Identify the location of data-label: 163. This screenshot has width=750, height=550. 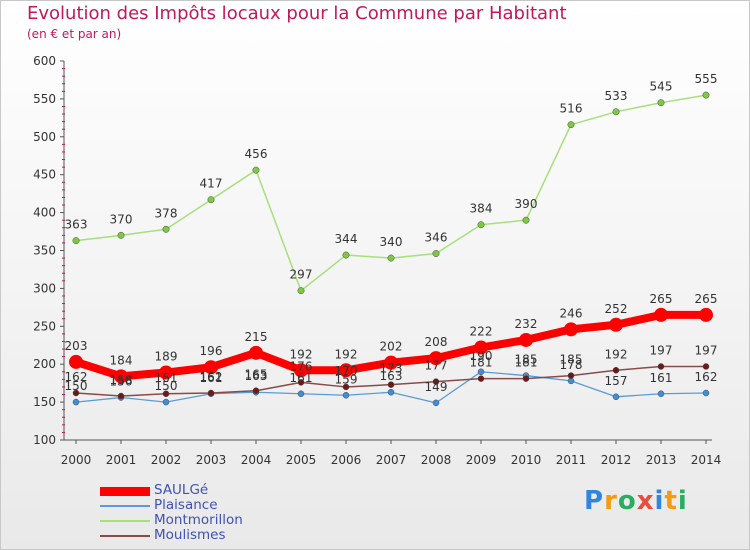
(256, 376).